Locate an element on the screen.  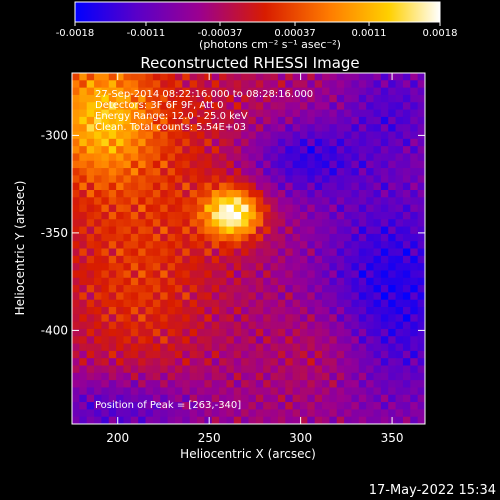
x-tick-label: 350 is located at coordinates (392, 438).